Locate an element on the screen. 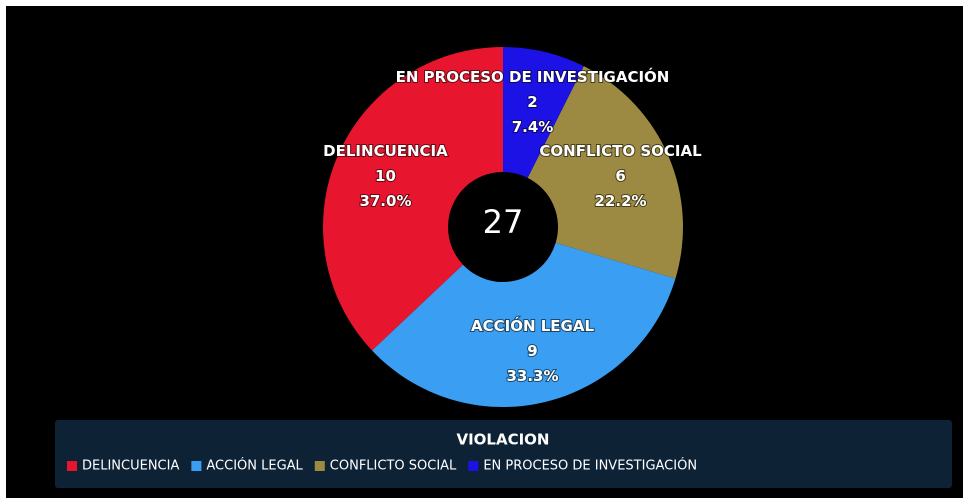  slice-label-name: ACCIÓN LEGAL is located at coordinates (532, 325).